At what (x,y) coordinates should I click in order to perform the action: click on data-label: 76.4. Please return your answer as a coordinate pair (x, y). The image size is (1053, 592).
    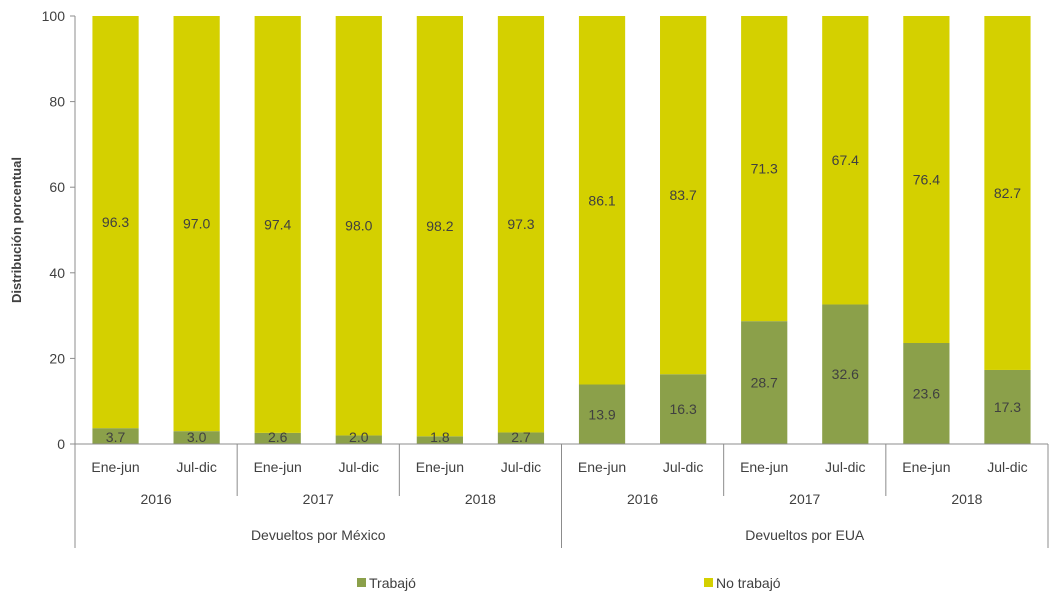
    Looking at the image, I should click on (926, 179).